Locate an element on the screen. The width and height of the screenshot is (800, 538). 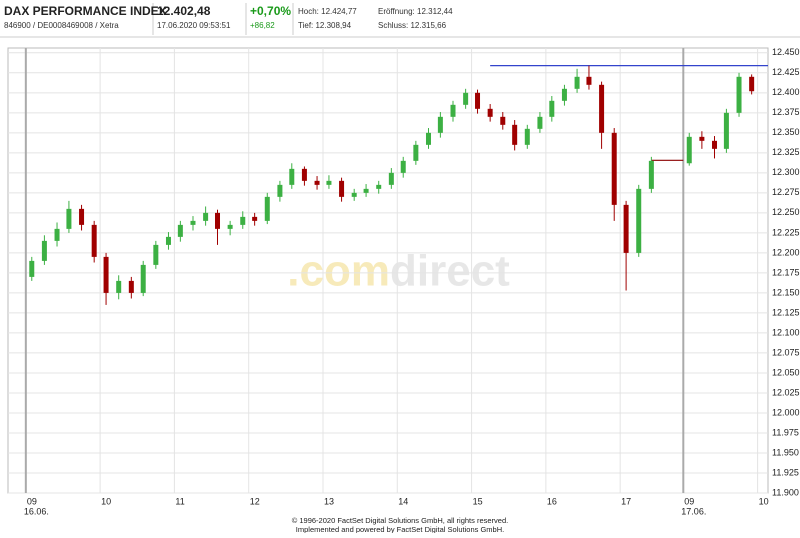
x-tick-label: 16 is located at coordinates (552, 501).